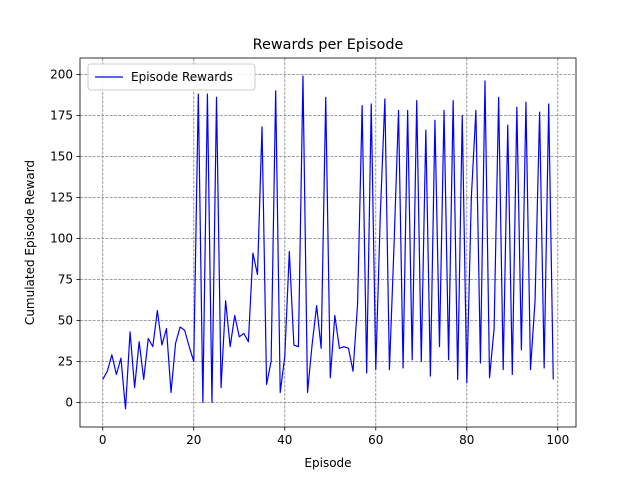 This screenshot has width=640, height=480. What do you see at coordinates (61, 75) in the screenshot?
I see `y-tick-label: 200` at bounding box center [61, 75].